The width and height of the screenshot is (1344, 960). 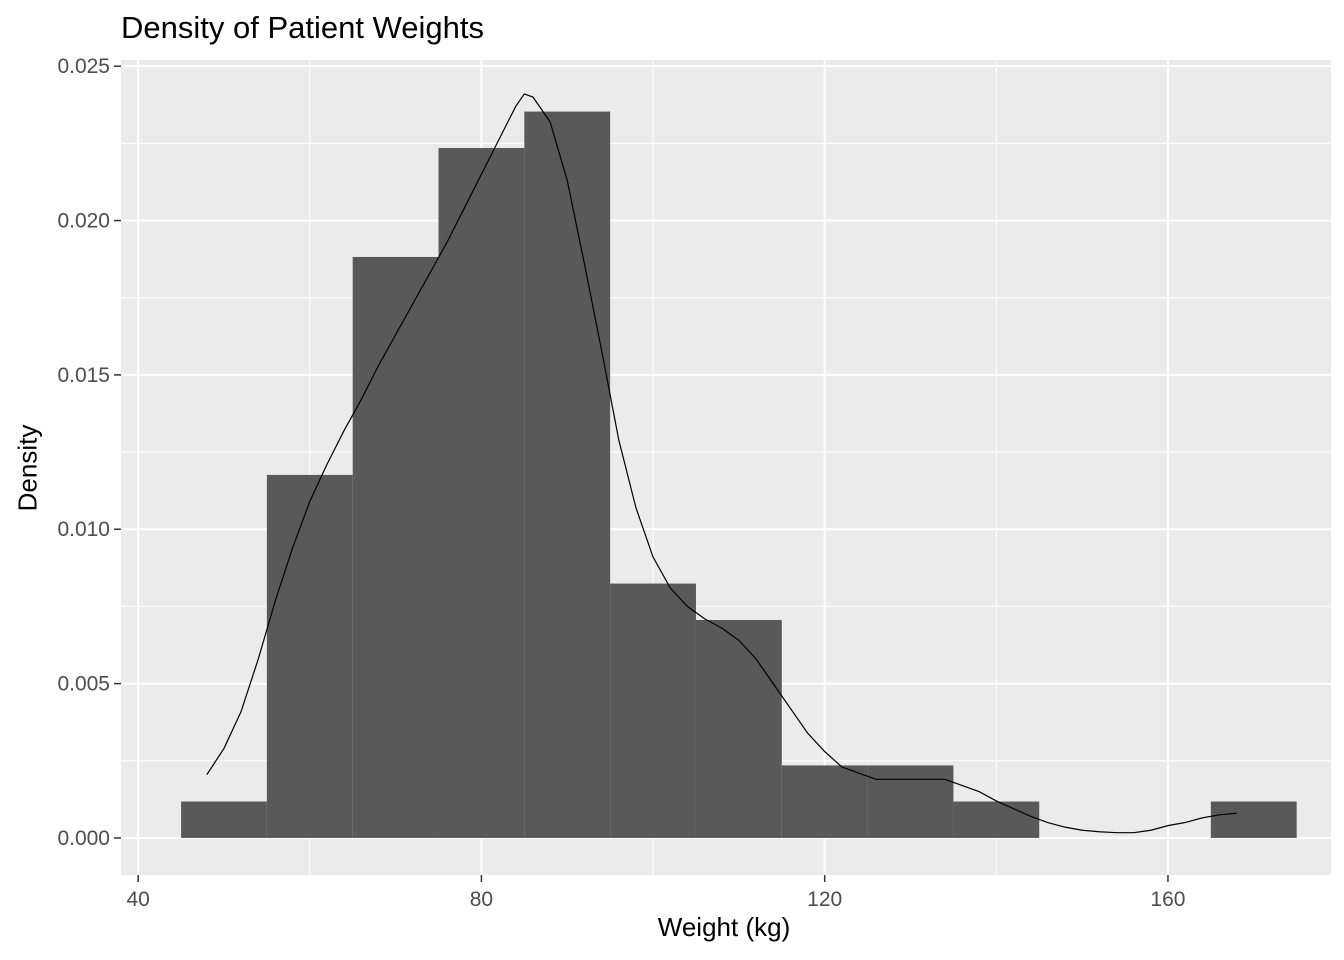 What do you see at coordinates (1167, 899) in the screenshot?
I see `x-tick-label: 160` at bounding box center [1167, 899].